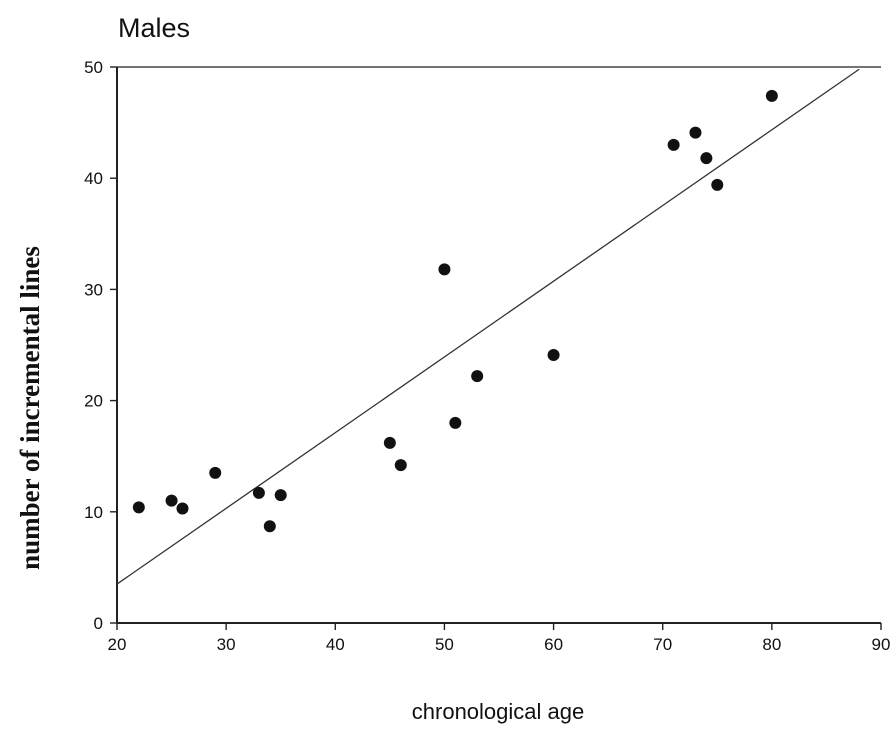 The height and width of the screenshot is (730, 896). What do you see at coordinates (93, 512) in the screenshot?
I see `y-tick-label-10: 10` at bounding box center [93, 512].